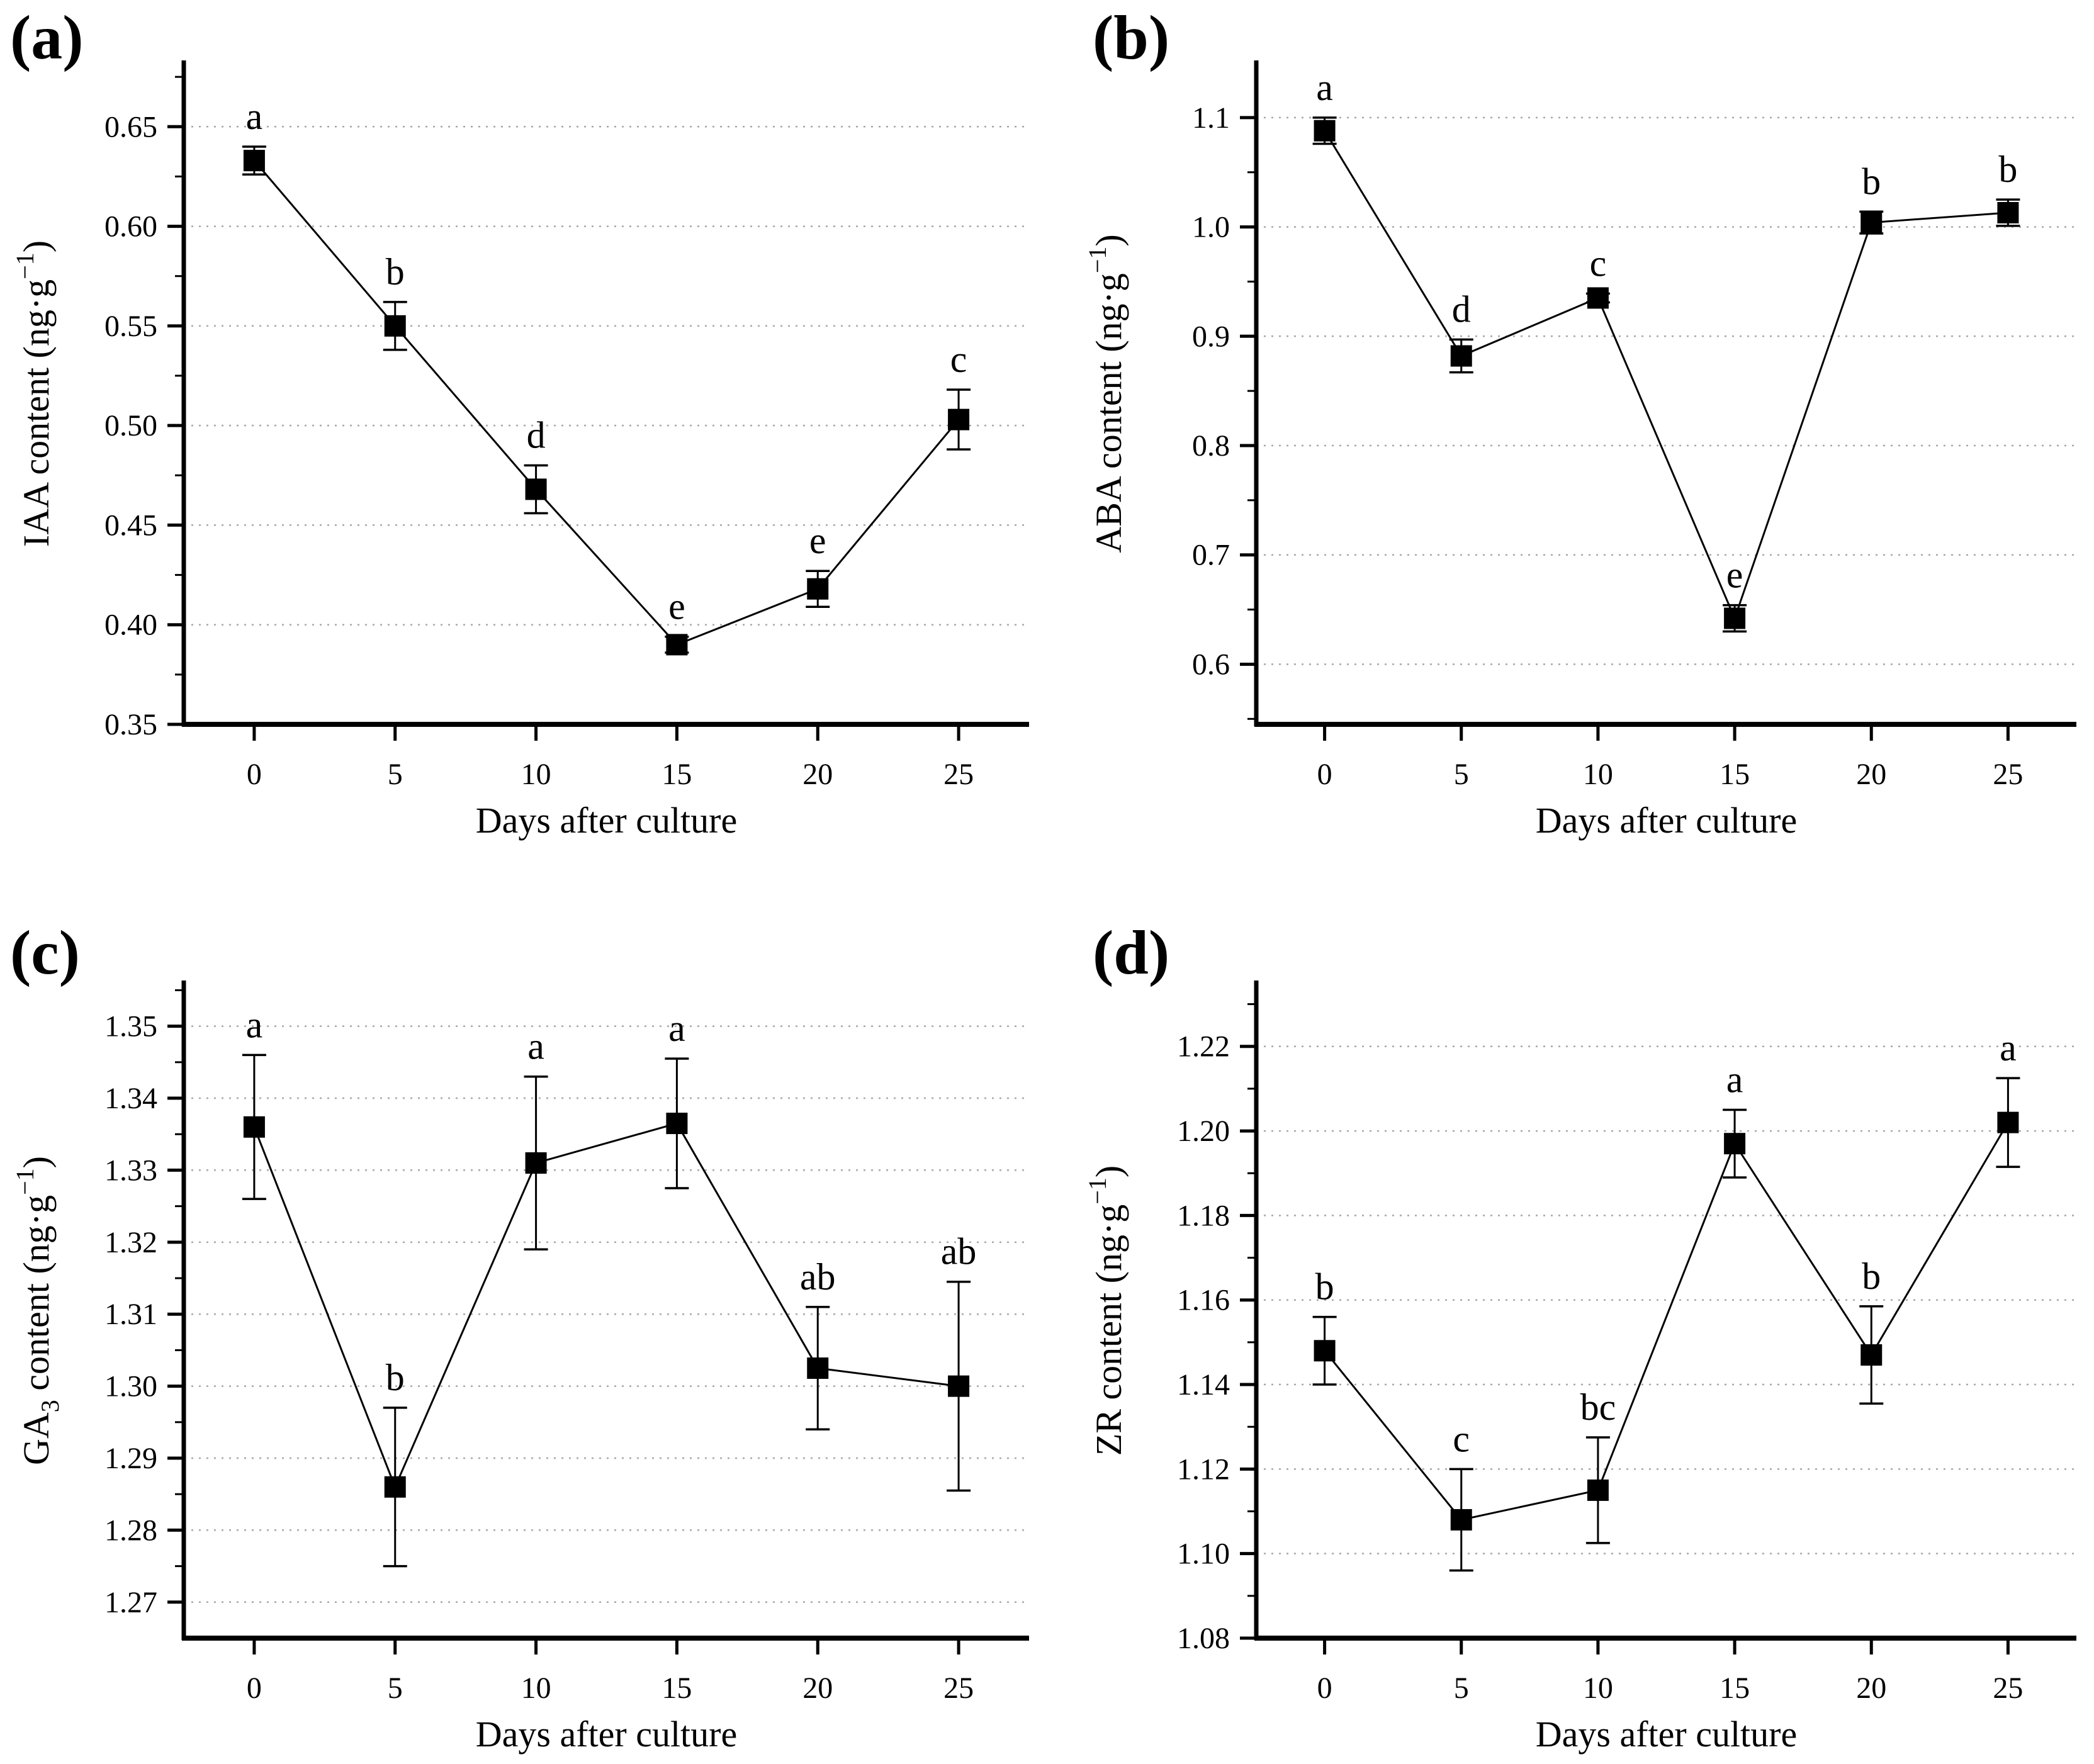 This screenshot has height=1764, width=2094. I want to click on y-tick-label: 1.31, so click(130, 1315).